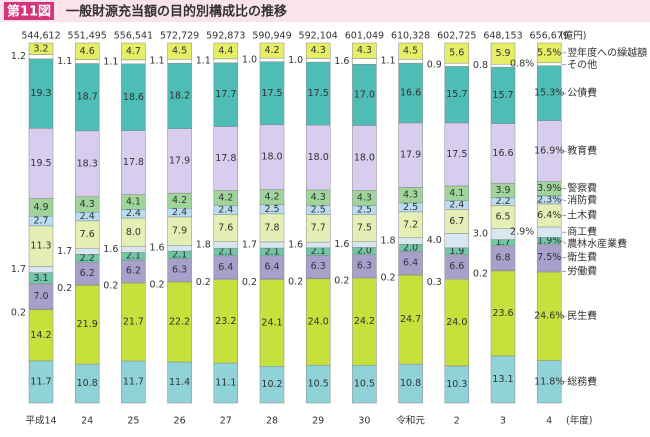 The height and width of the screenshot is (437, 650). I want to click on value-label: 6.5, so click(502, 217).